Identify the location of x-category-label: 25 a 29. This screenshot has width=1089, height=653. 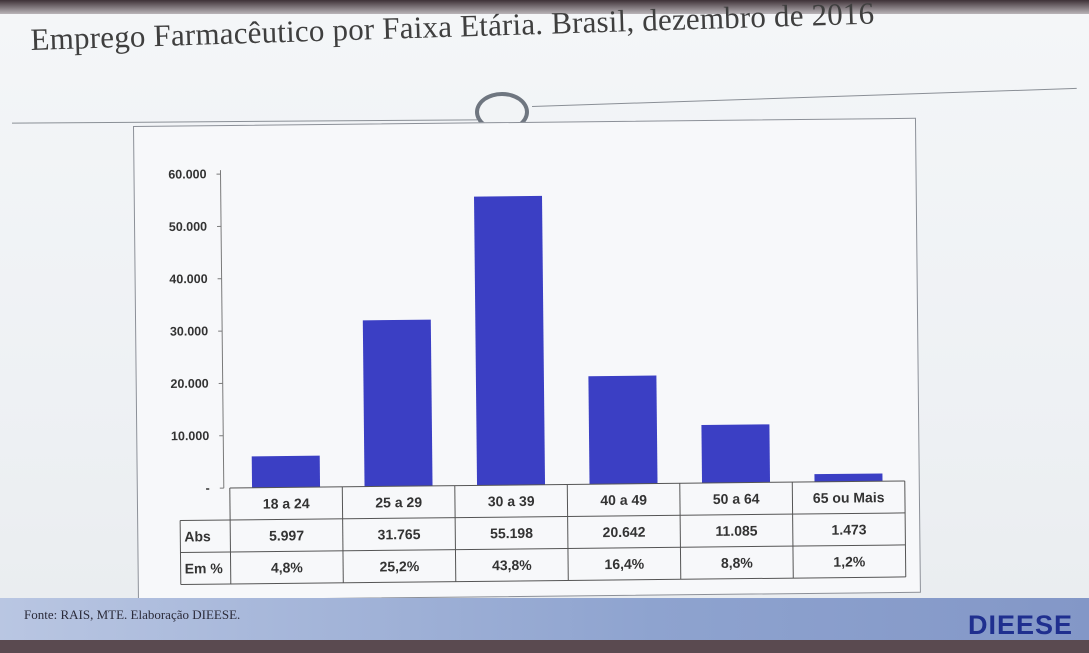
(398, 502).